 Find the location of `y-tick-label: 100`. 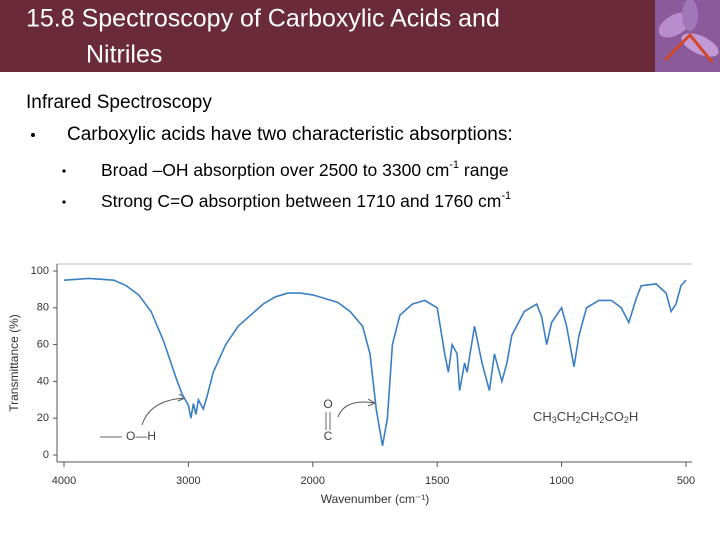

y-tick-label: 100 is located at coordinates (40, 271).